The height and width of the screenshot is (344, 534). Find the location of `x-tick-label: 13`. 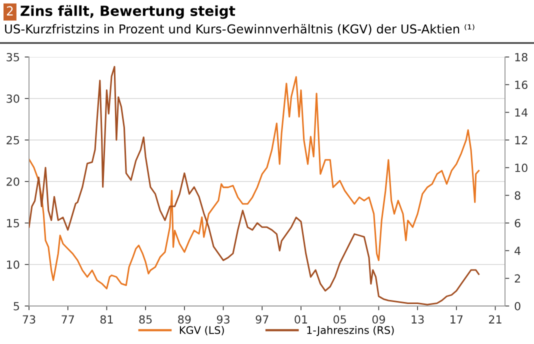

x-tick-label: 13 is located at coordinates (418, 319).